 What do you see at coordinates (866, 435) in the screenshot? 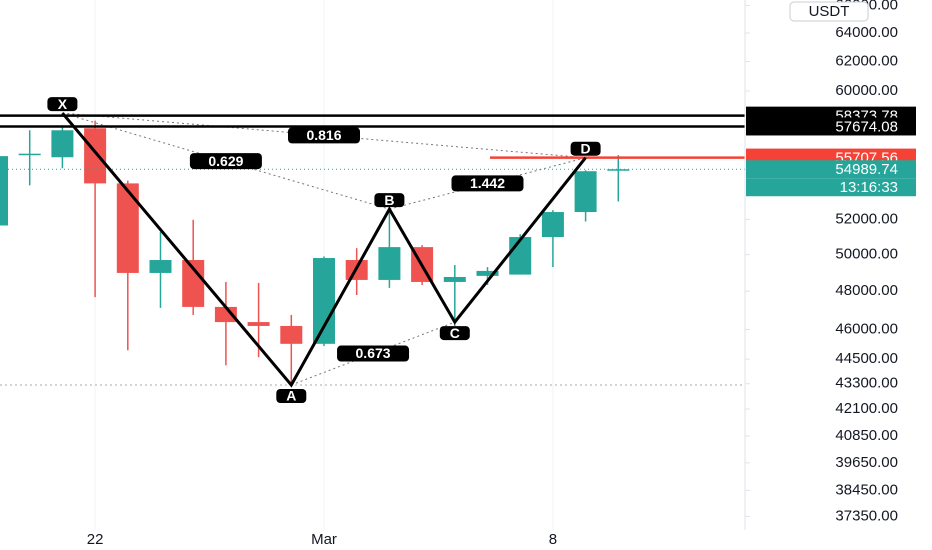
I see `y-tick-label: 40850.00` at bounding box center [866, 435].